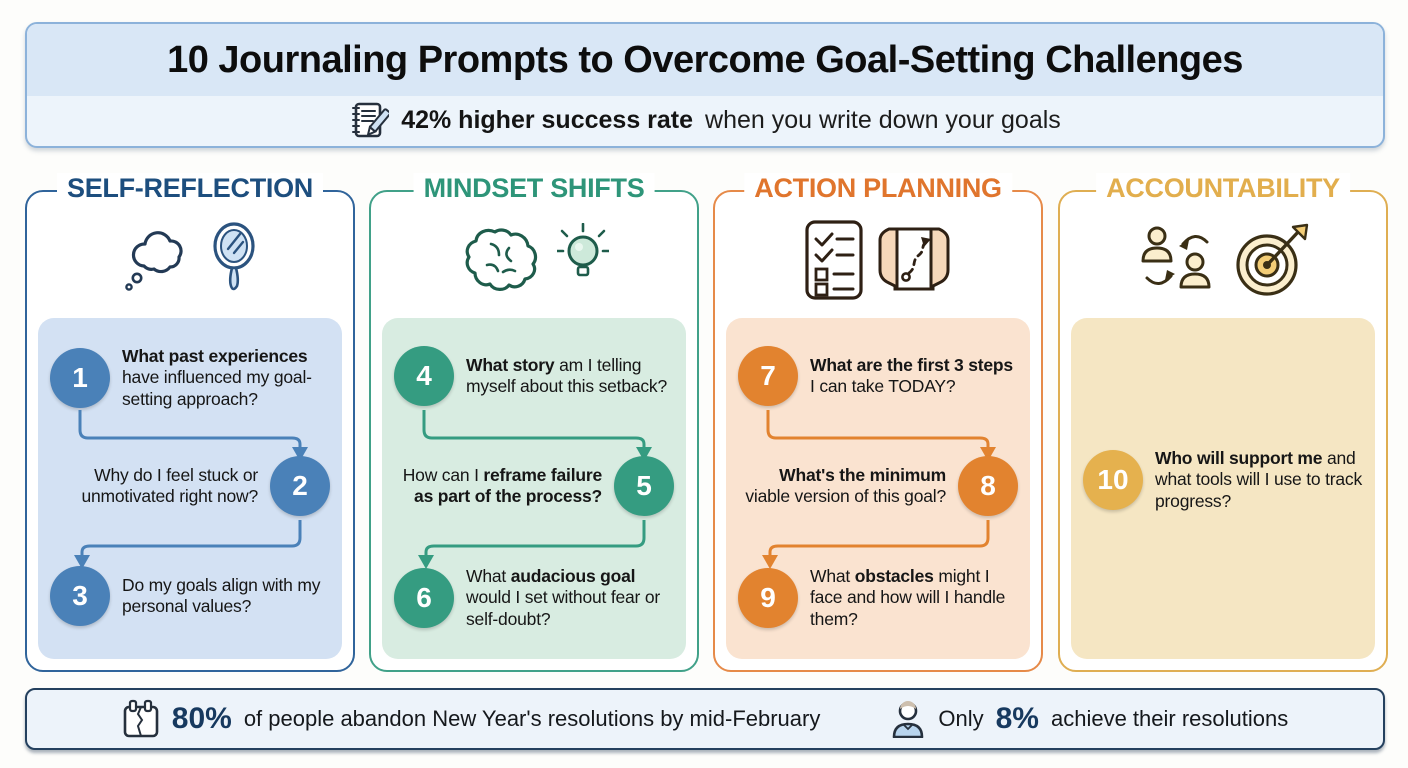 The image size is (1408, 768). I want to click on prompt-number-badge: 10, so click(1113, 480).